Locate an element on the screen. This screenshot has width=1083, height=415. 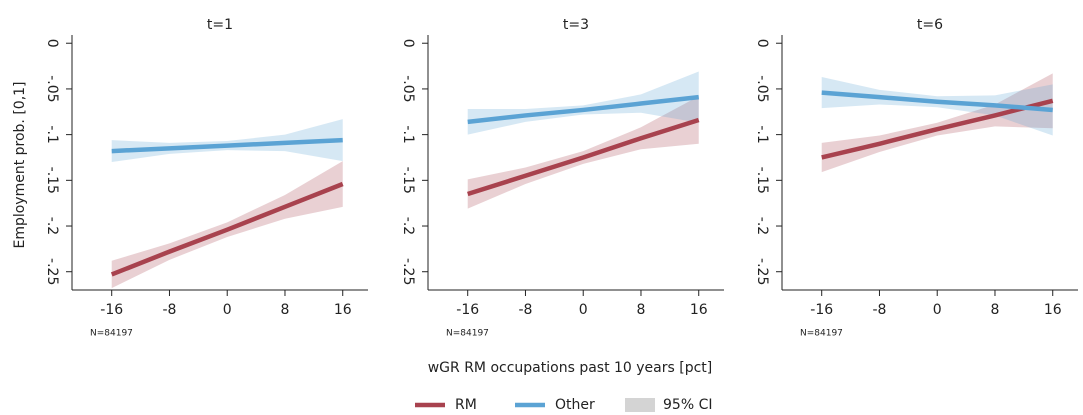
panel-title: t=6 is located at coordinates (930, 25).